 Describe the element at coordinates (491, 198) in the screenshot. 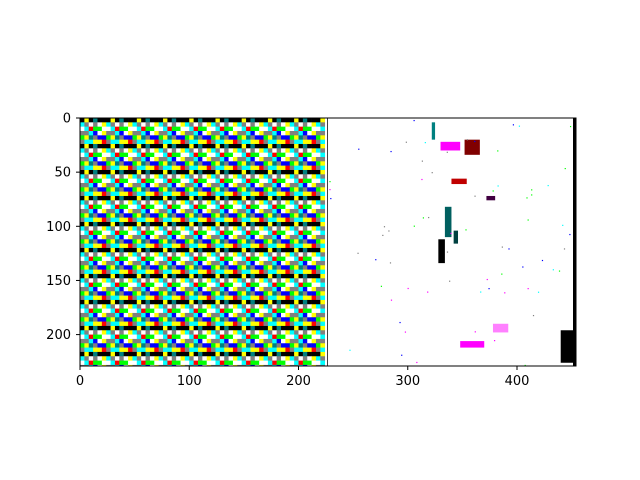

I see `image-feature` at that location.